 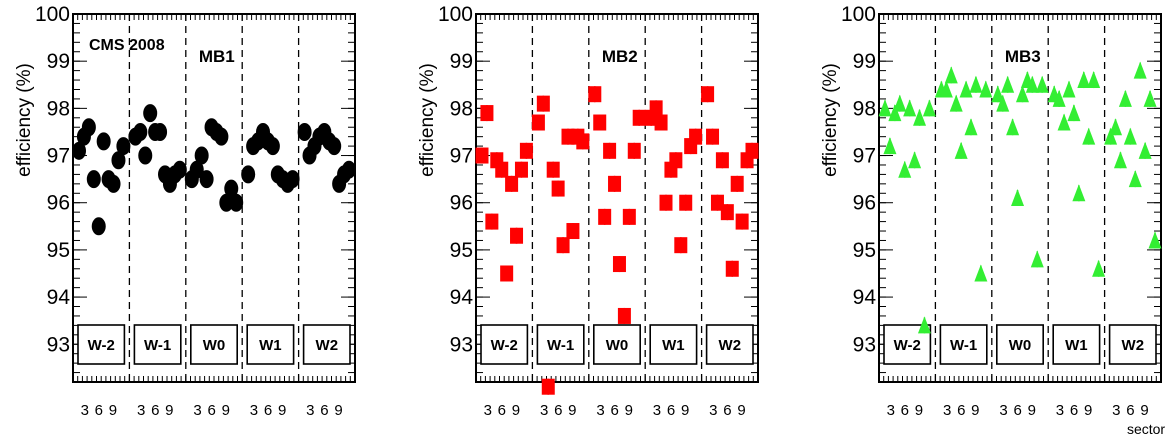 I want to click on wheel-box-W1, so click(x=270, y=344).